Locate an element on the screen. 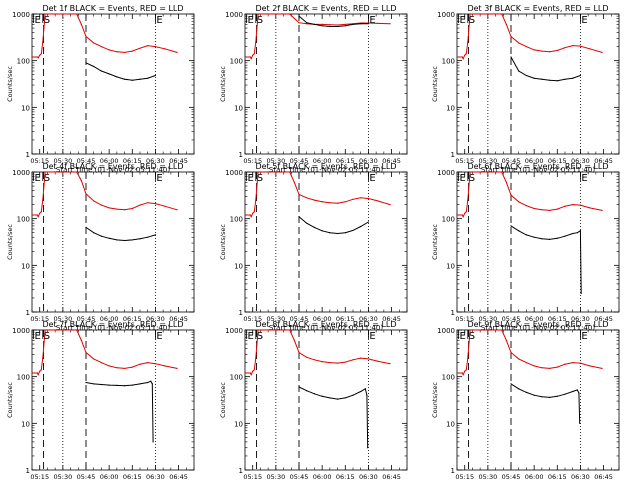 Image resolution: width=640 pixels, height=480 pixels. y-tick-label: 10 is located at coordinates (25, 266).